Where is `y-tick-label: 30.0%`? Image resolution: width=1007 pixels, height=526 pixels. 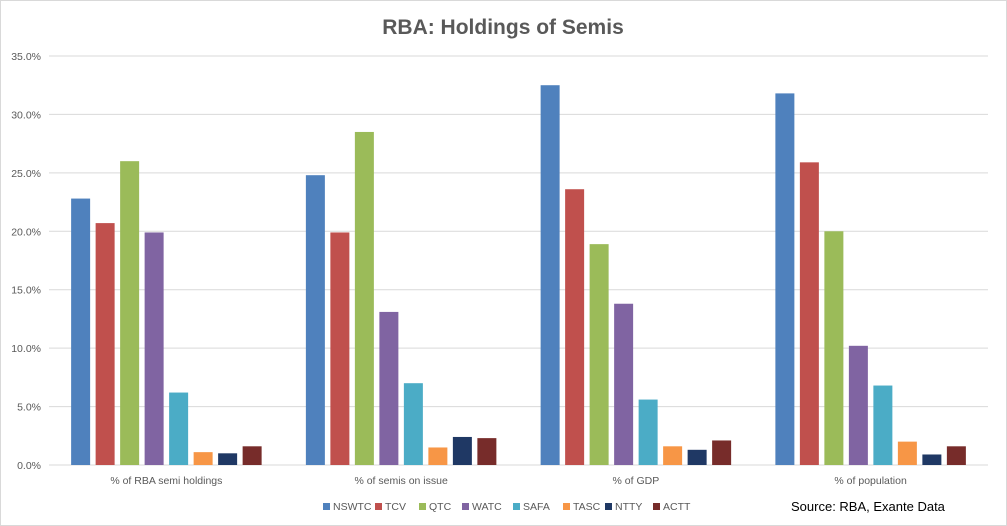 y-tick-label: 30.0% is located at coordinates (26, 115).